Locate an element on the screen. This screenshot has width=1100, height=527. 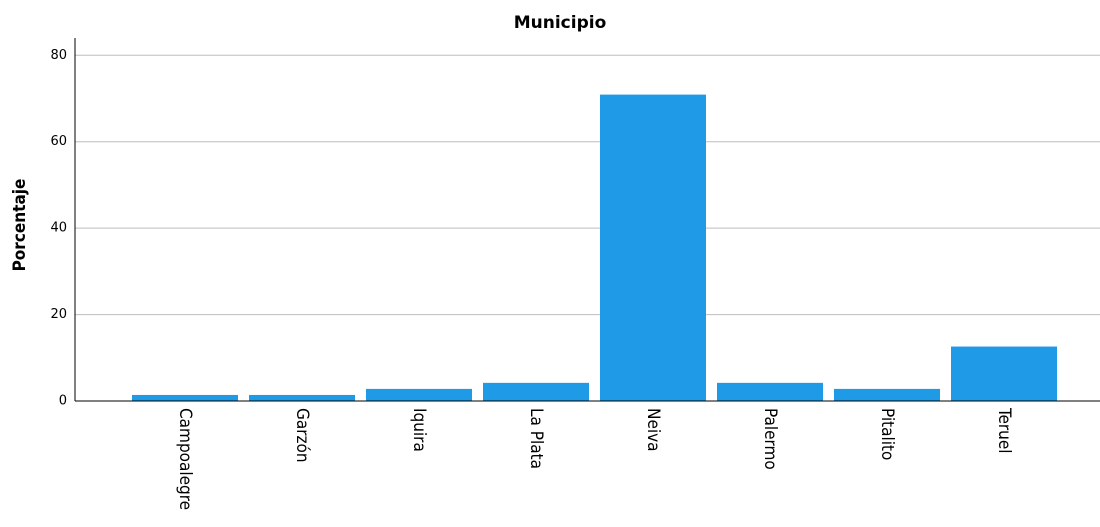
y-tick-label: 40 is located at coordinates (58, 228).